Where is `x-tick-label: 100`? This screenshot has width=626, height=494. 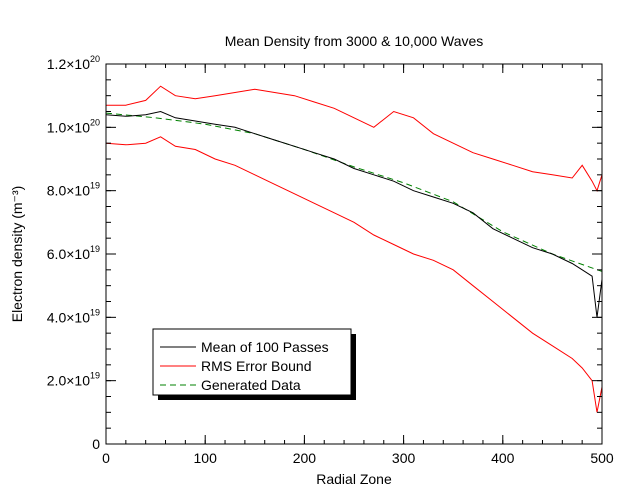
x-tick-label: 100 is located at coordinates (206, 458).